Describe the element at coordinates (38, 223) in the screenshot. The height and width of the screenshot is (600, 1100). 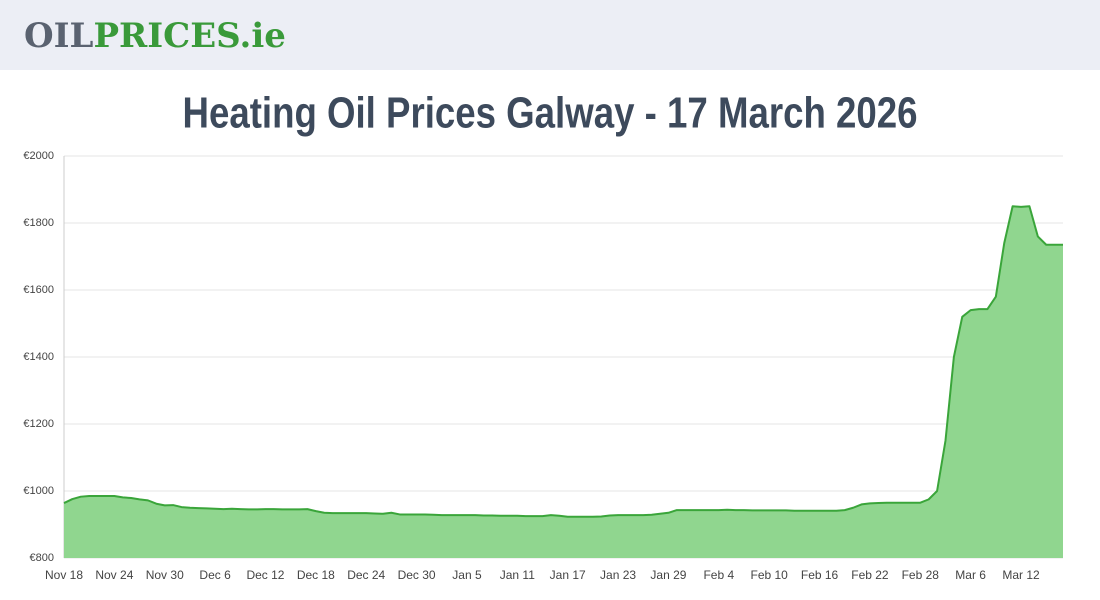
I see `y-tick-label: €1800` at that location.